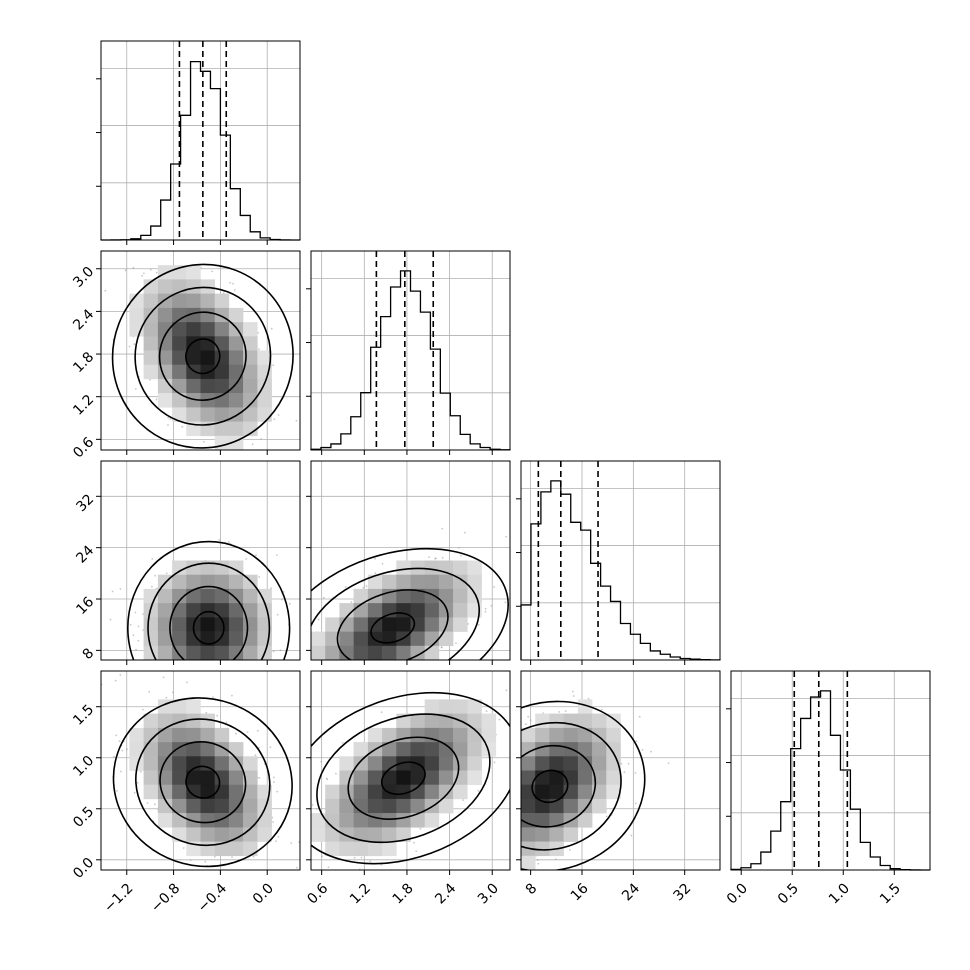 This screenshot has width=970, height=970. I want to click on y-tick-label: 1.2, so click(83, 405).